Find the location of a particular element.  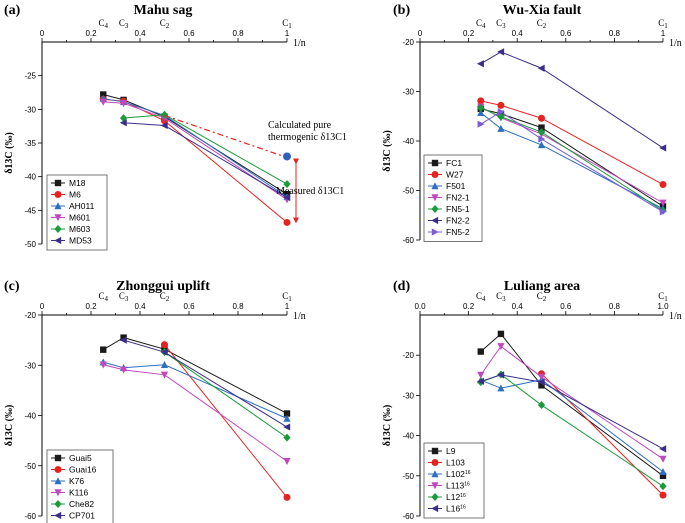

carbon-label-c3: C3 is located at coordinates (124, 297).